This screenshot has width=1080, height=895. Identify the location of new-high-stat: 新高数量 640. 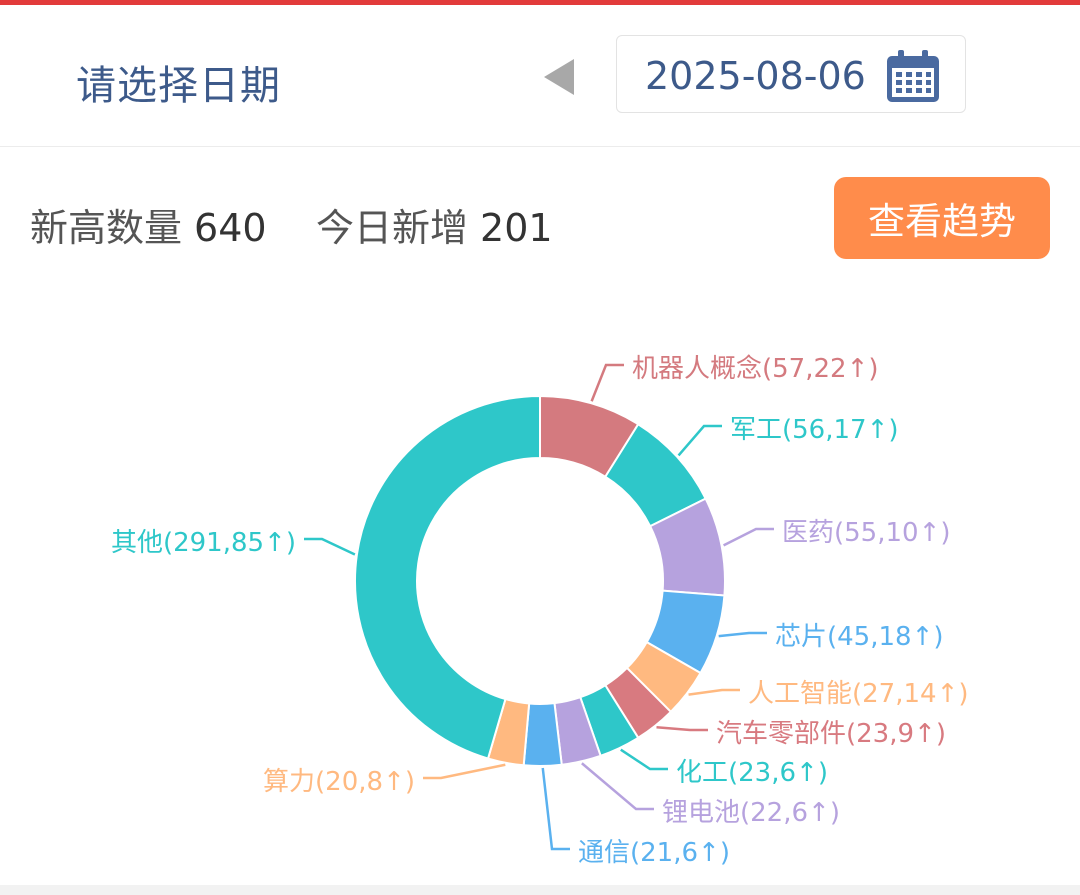
(148, 224).